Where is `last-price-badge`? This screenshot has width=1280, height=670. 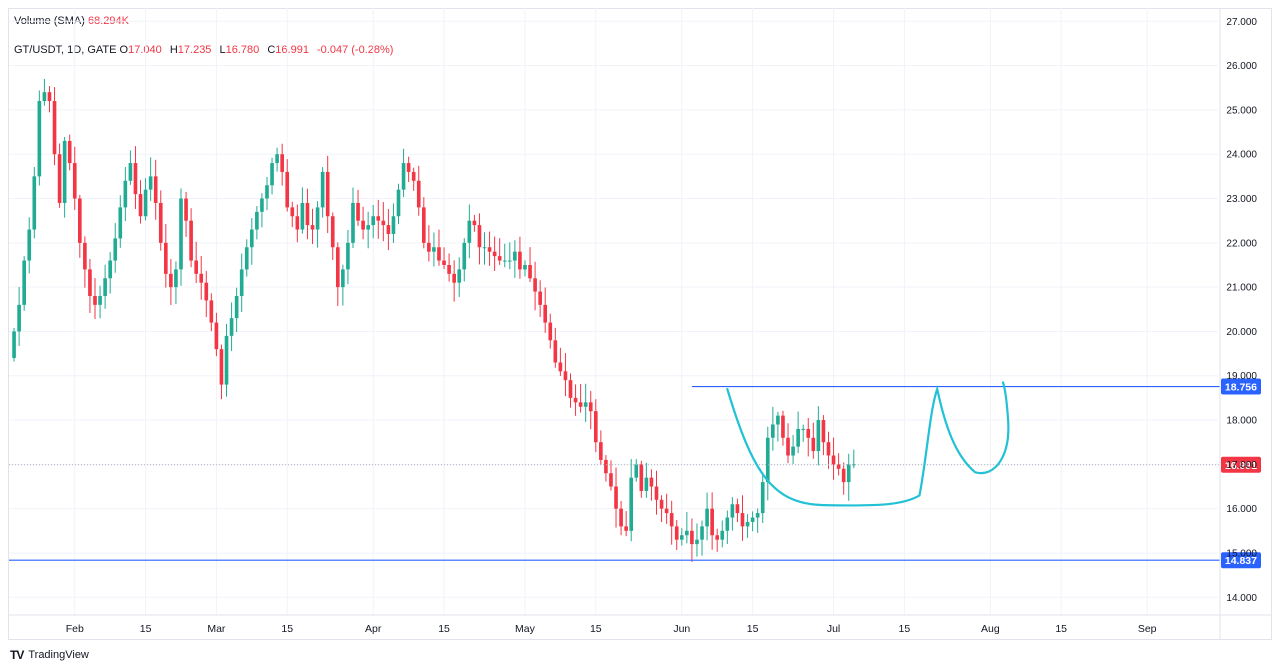
last-price-badge is located at coordinates (1241, 464).